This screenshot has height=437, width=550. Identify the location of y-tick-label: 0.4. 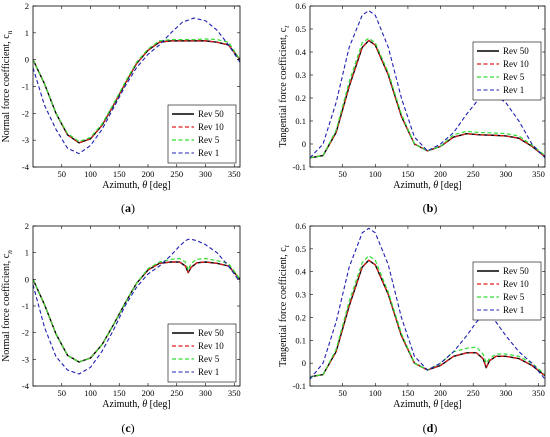
(300, 272).